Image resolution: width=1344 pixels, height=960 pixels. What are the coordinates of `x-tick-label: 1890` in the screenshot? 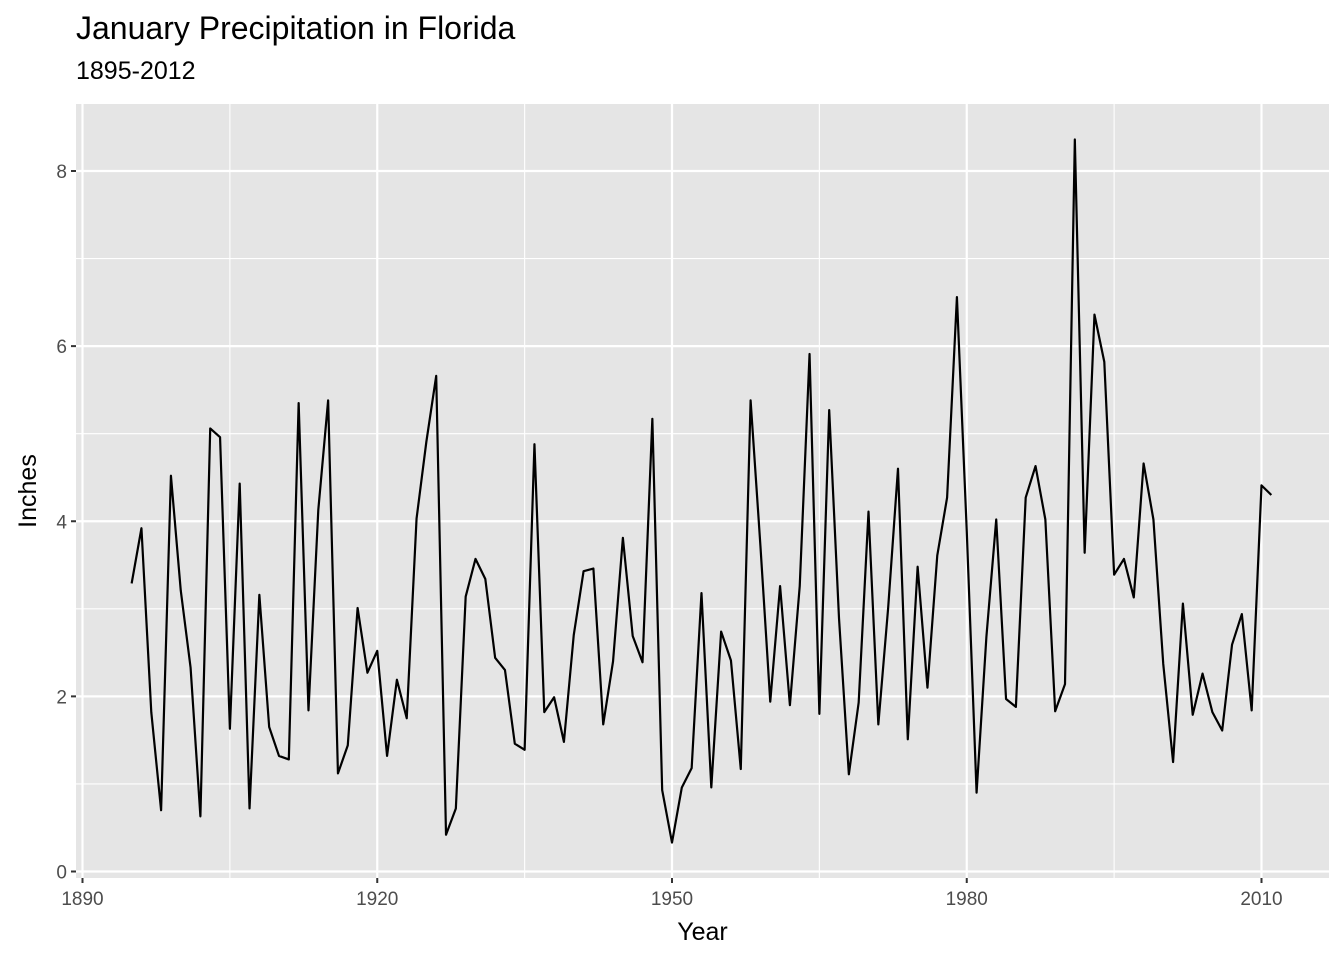 It's located at (82, 899).